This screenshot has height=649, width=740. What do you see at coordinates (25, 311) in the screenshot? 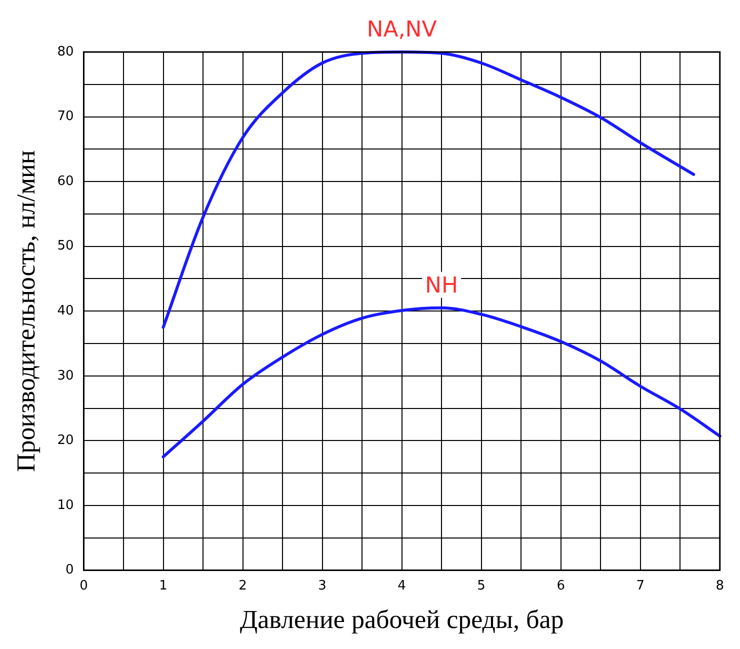
I see `y-axis-title: Производительность, нл/мин` at bounding box center [25, 311].